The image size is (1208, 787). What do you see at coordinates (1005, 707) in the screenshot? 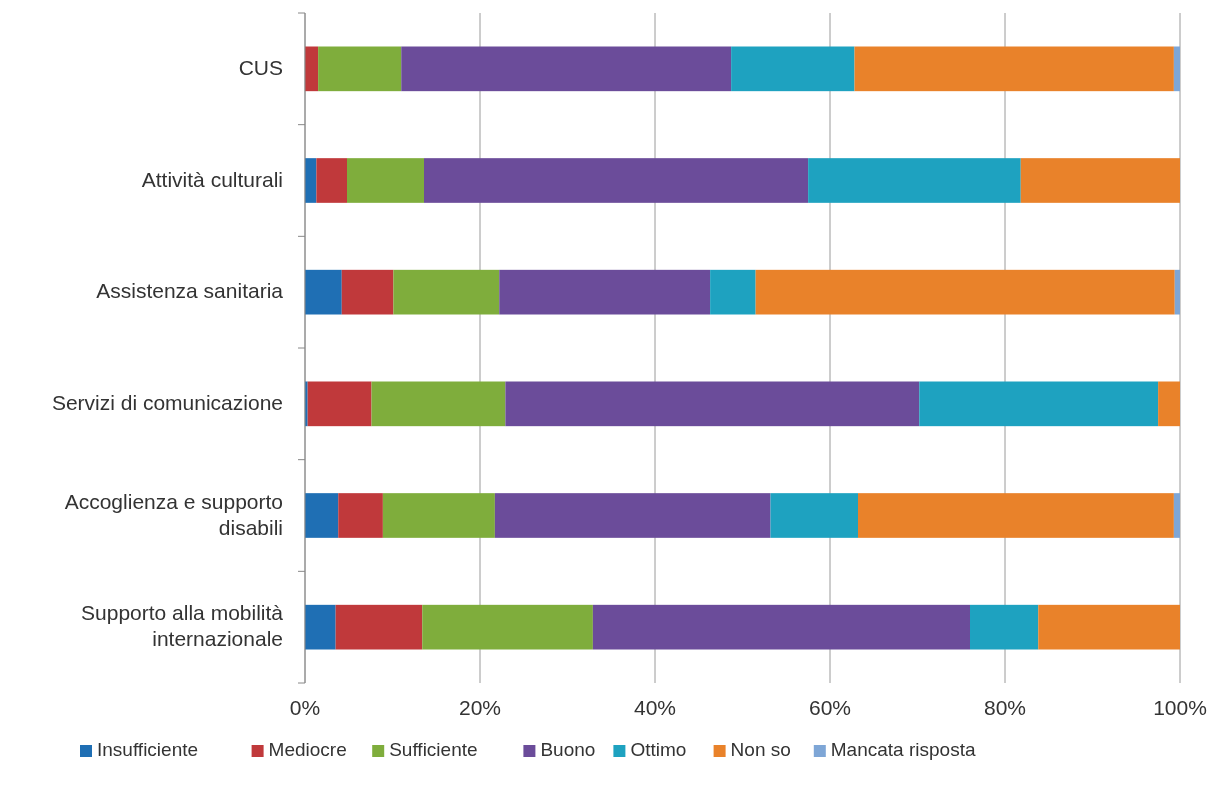
I see `x-tick-label: 80%` at bounding box center [1005, 707].